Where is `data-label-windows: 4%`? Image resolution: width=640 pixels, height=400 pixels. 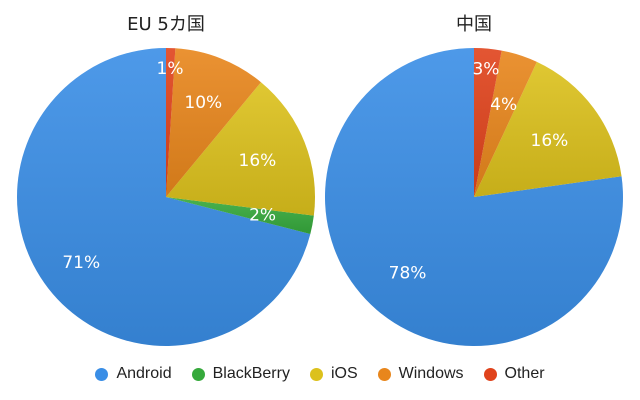 data-label-windows: 4% is located at coordinates (503, 105).